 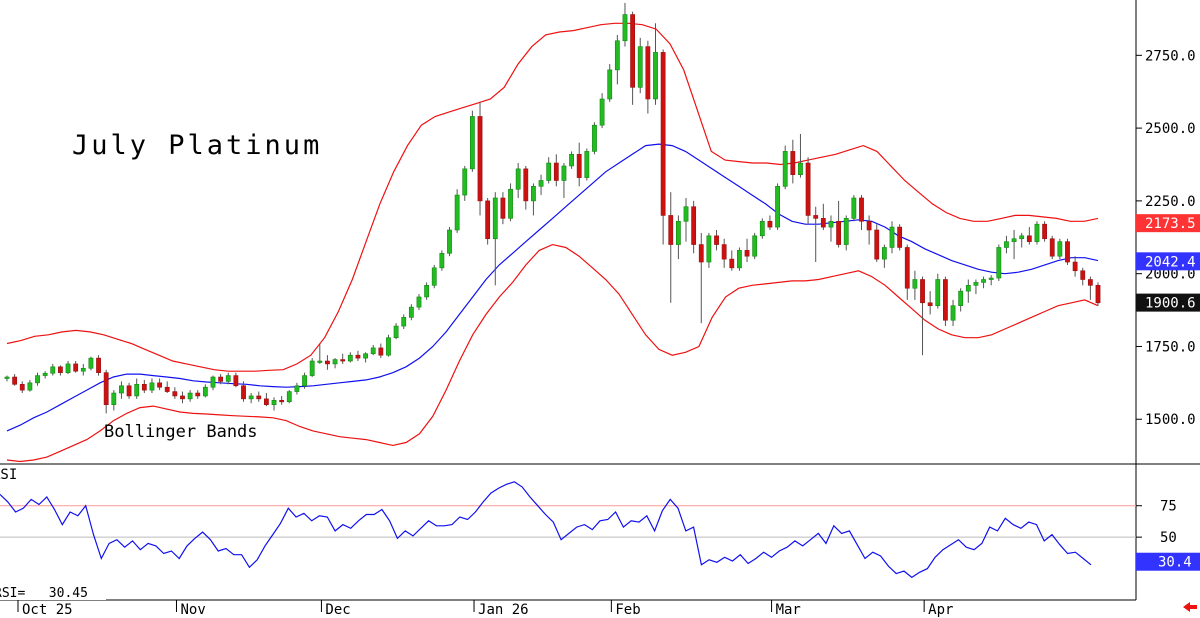 What do you see at coordinates (1168, 392) in the screenshot?
I see `price-badges: 2173.5 2042.4 1900.6 30.4` at bounding box center [1168, 392].